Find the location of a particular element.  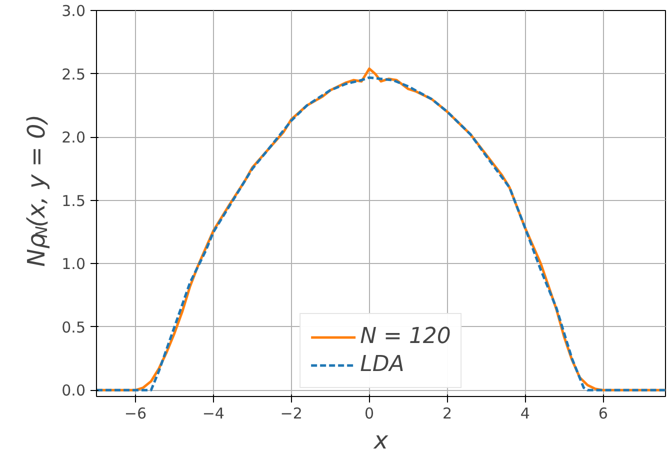

x-tick-label: 0 is located at coordinates (369, 413).